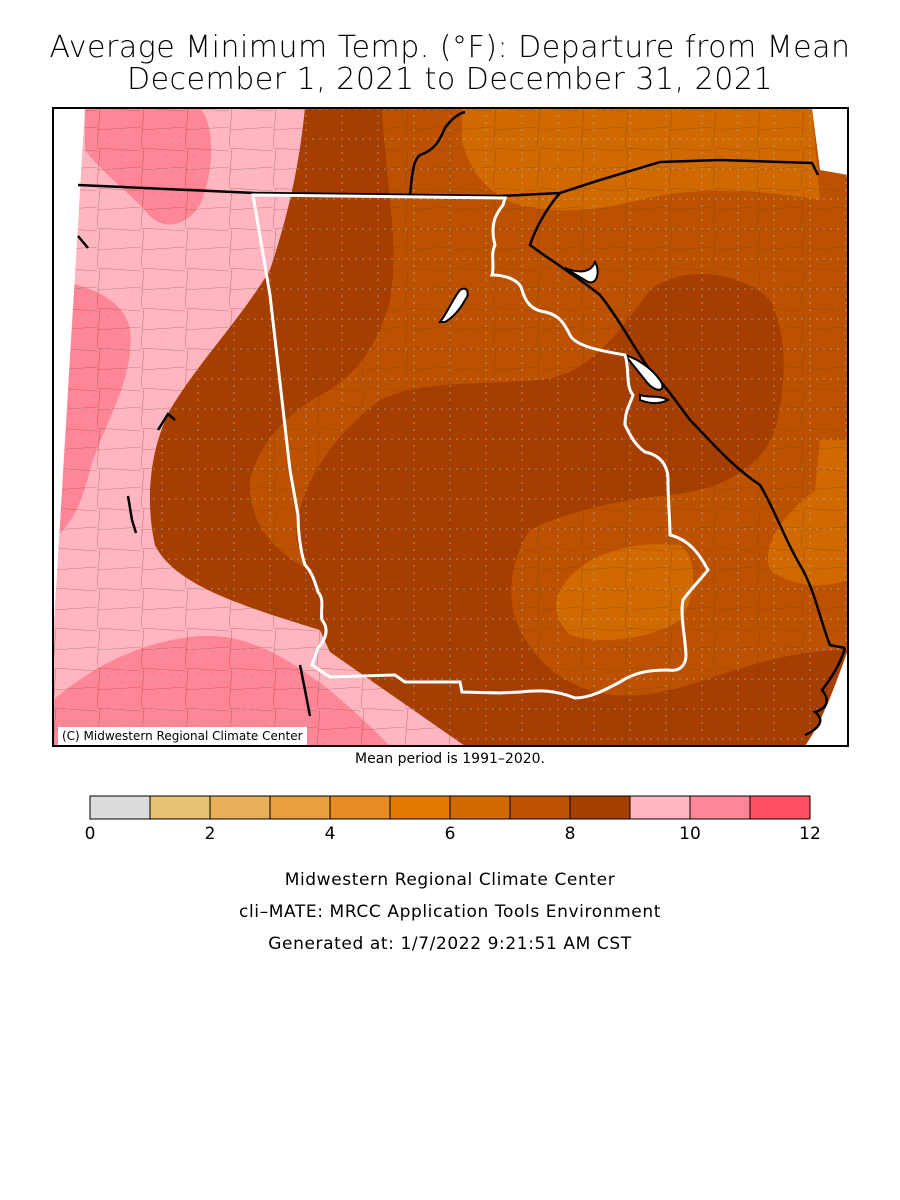 This screenshot has height=1200, width=900. I want to click on border-north, so click(448, 178).